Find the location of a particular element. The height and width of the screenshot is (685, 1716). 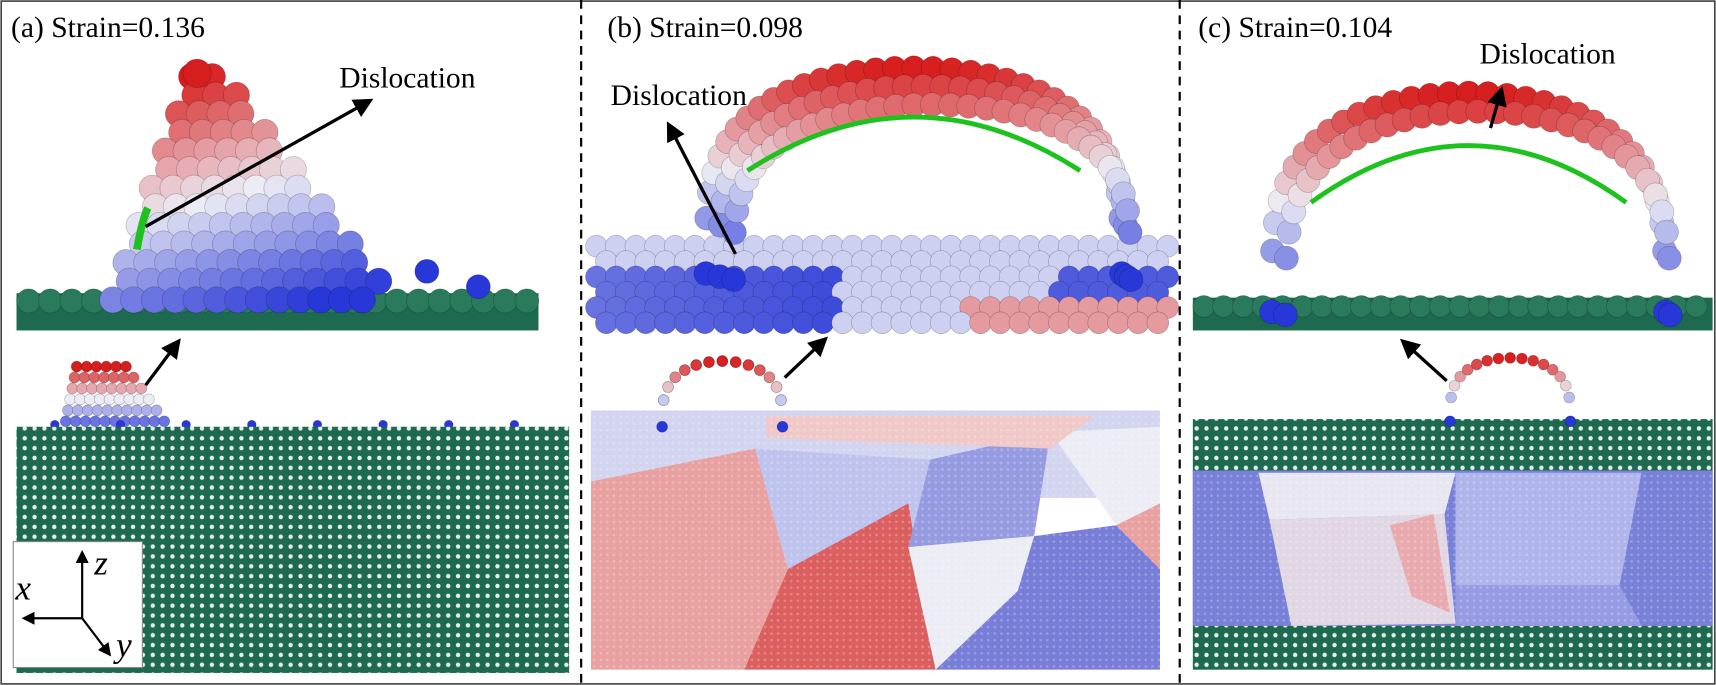

panel-caption: (a) Strain=0.136 is located at coordinates (108, 28).